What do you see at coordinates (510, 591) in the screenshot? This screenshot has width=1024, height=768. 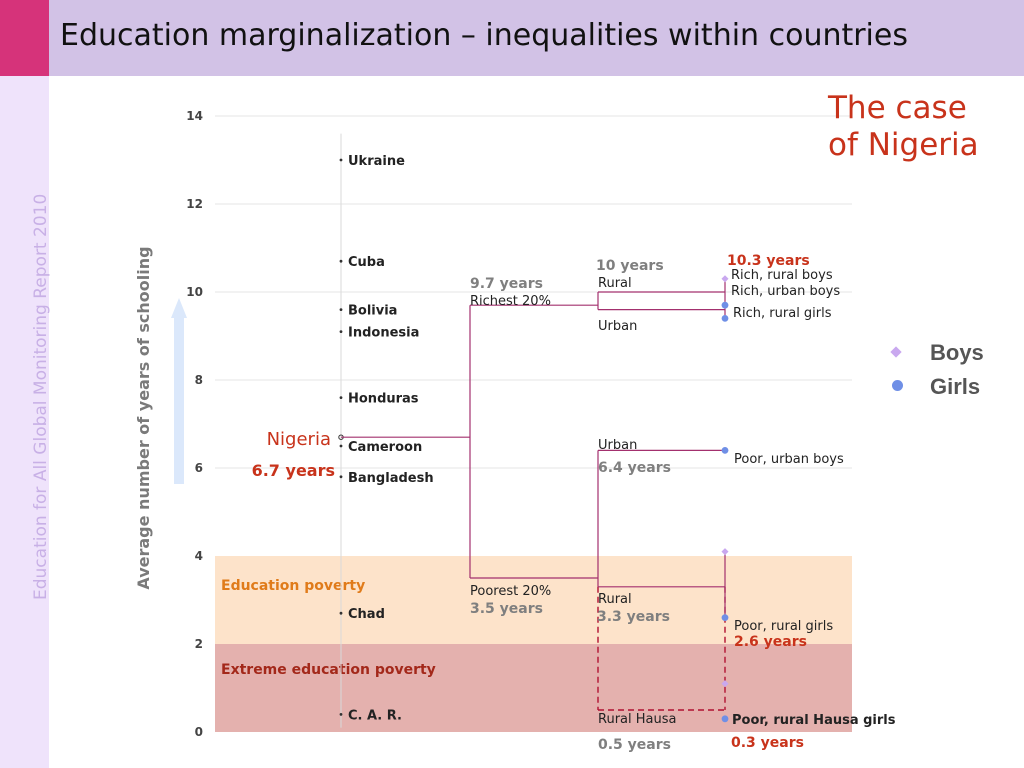 I see `poorest-label: Poorest 20%` at bounding box center [510, 591].